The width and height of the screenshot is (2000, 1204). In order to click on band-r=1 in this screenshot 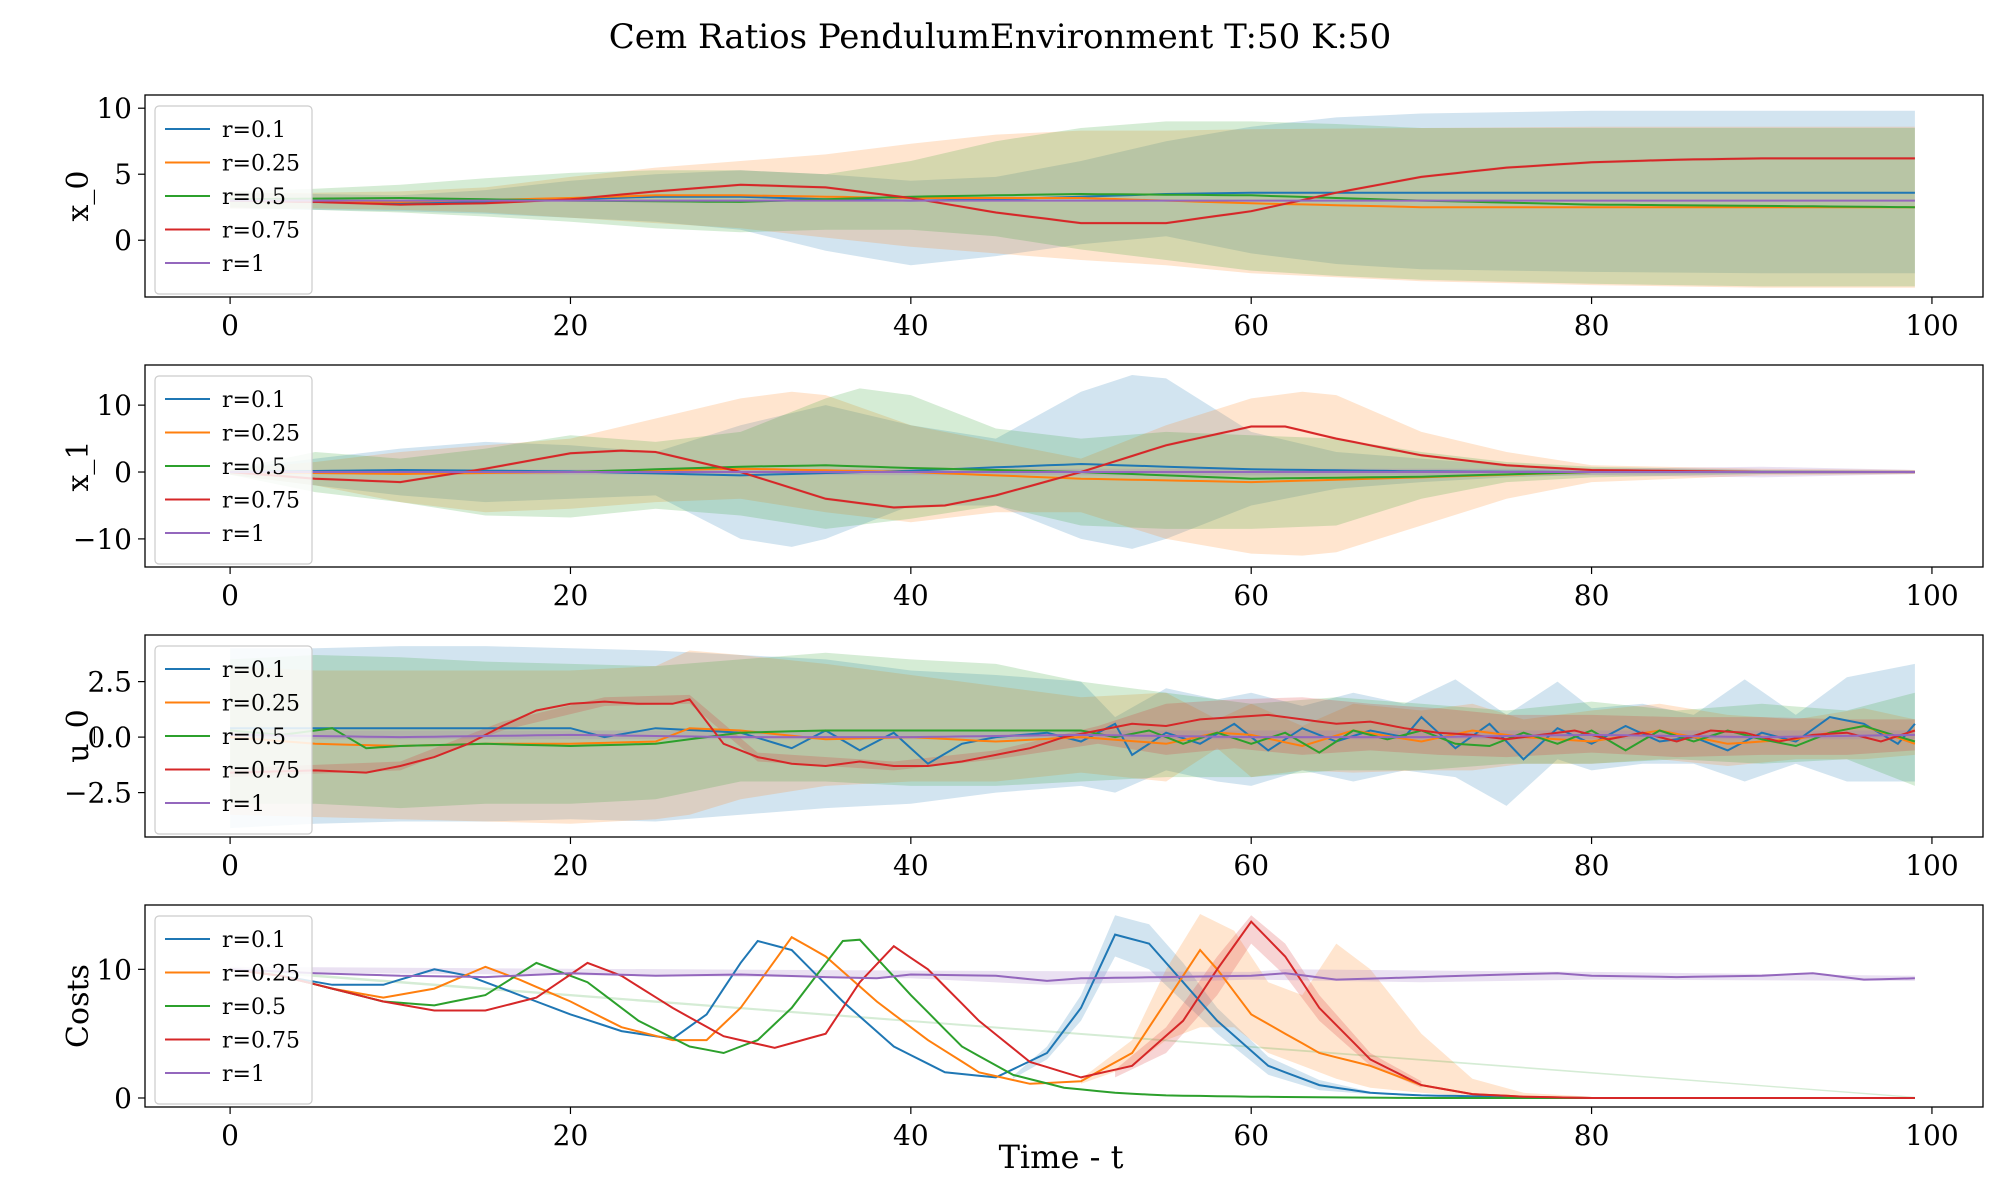, I will do `click(1072, 975)`.